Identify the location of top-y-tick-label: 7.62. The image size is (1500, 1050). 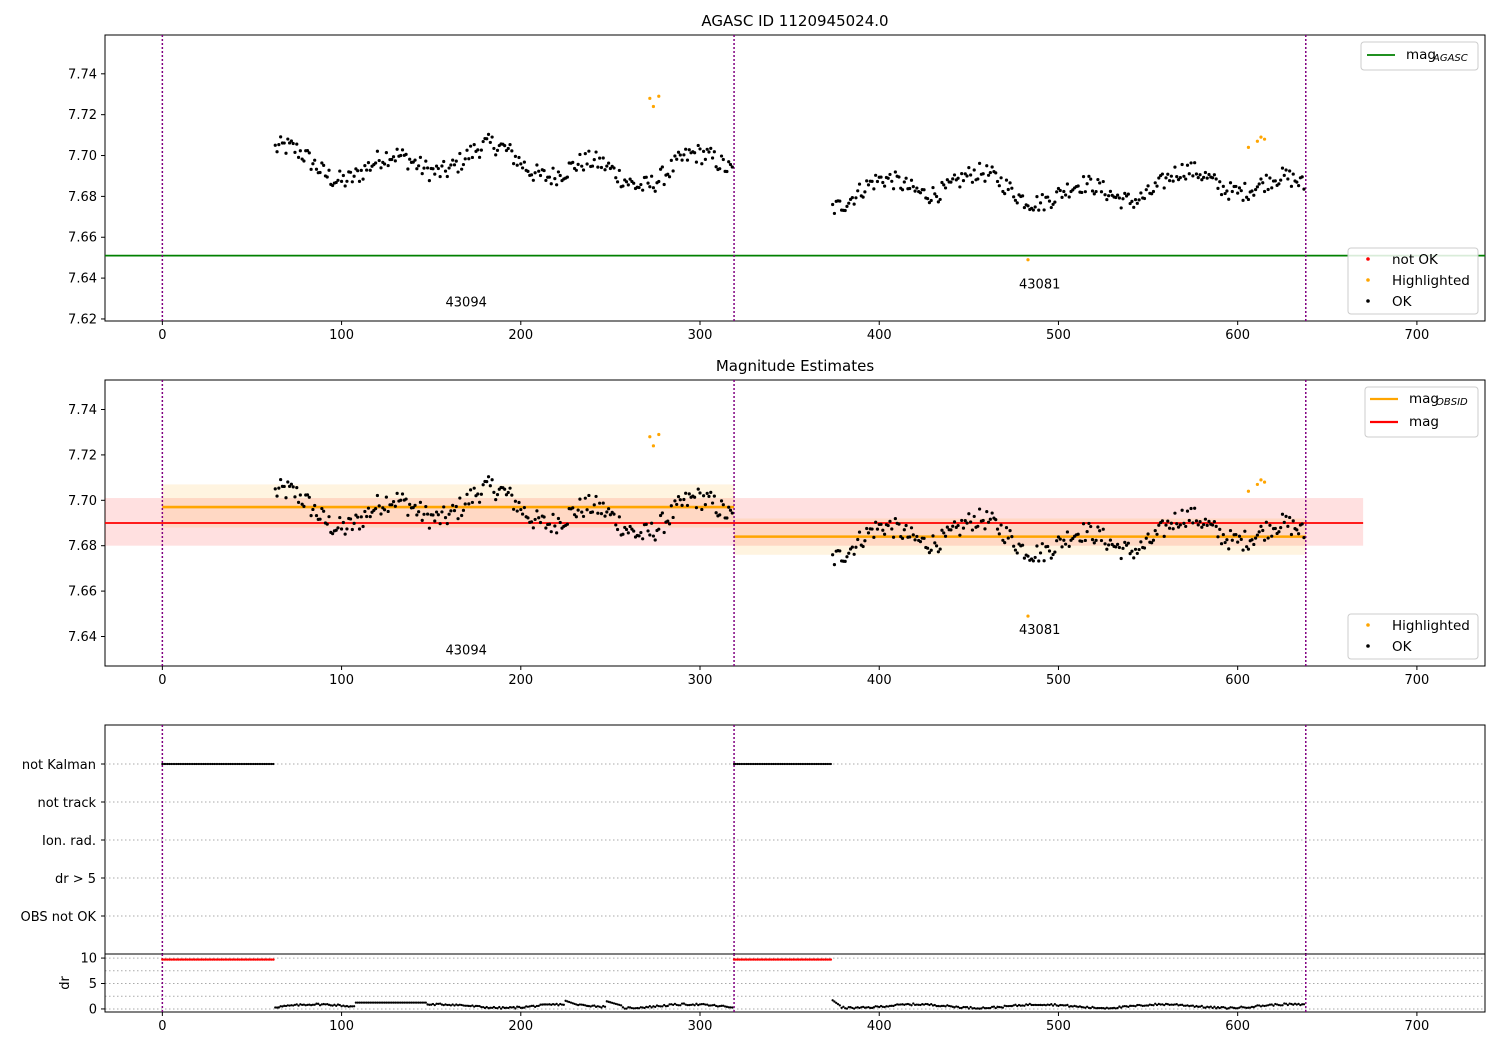
(82, 319).